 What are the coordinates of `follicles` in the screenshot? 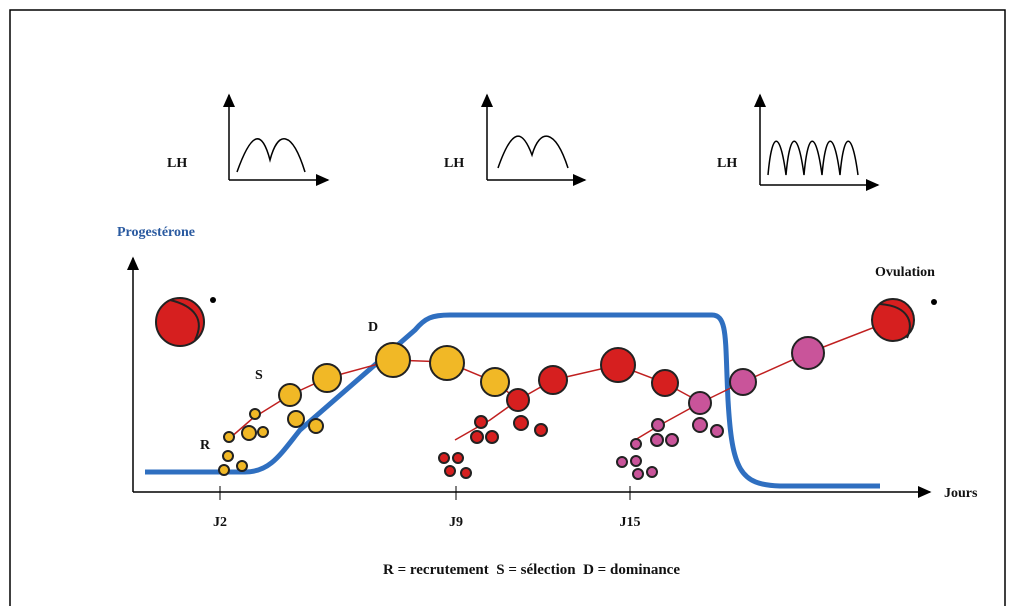 It's located at (521, 408).